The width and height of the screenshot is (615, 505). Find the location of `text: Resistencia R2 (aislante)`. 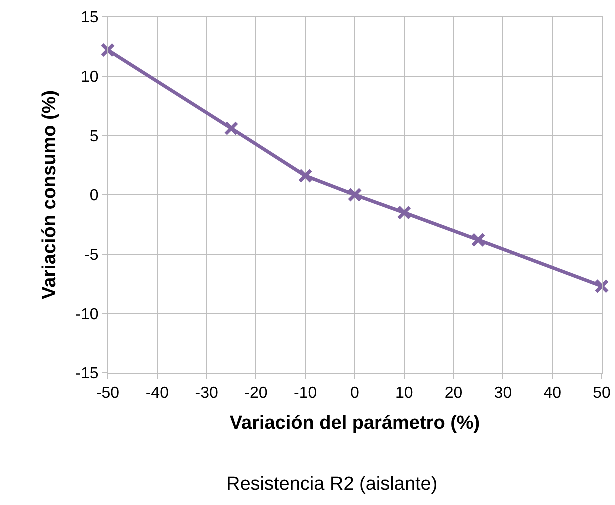

text: Resistencia R2 (aislante) is located at coordinates (332, 484).